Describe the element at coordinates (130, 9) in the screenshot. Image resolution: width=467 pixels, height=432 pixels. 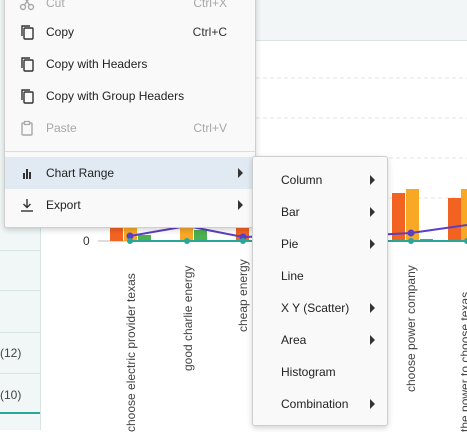
I see `menu-item-cut: Cut Ctrl+X` at that location.